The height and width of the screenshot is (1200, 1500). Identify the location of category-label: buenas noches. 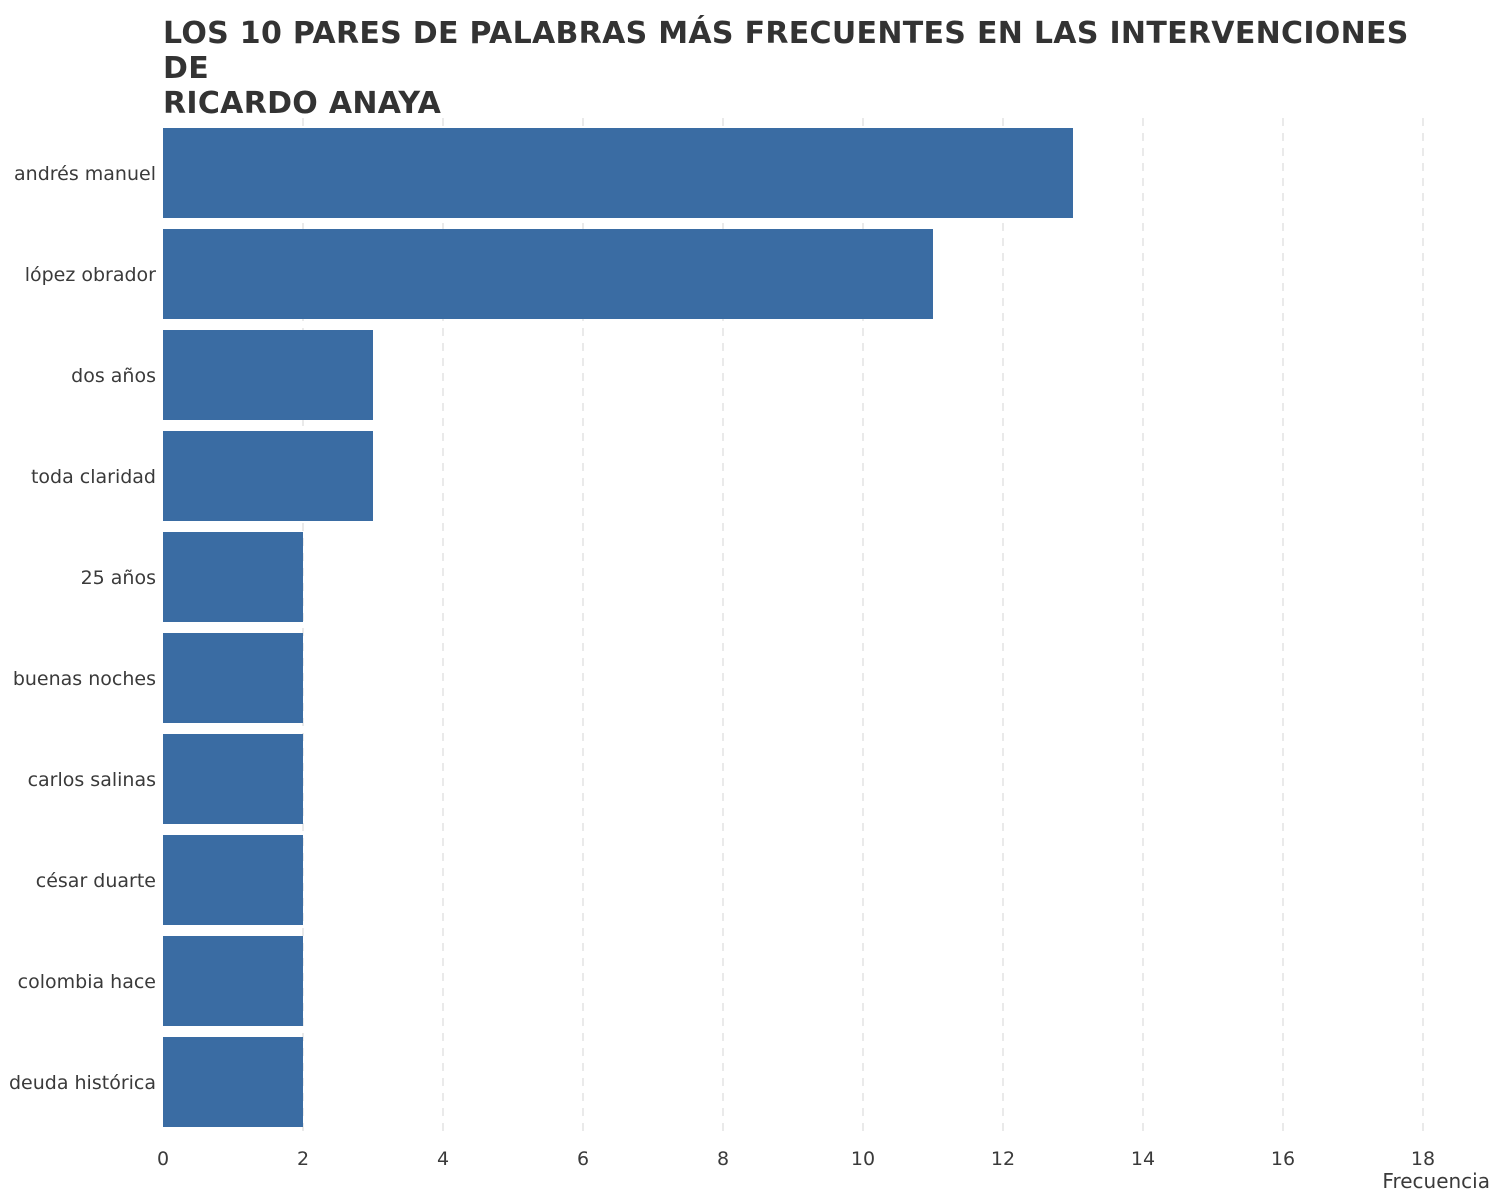
(84, 679).